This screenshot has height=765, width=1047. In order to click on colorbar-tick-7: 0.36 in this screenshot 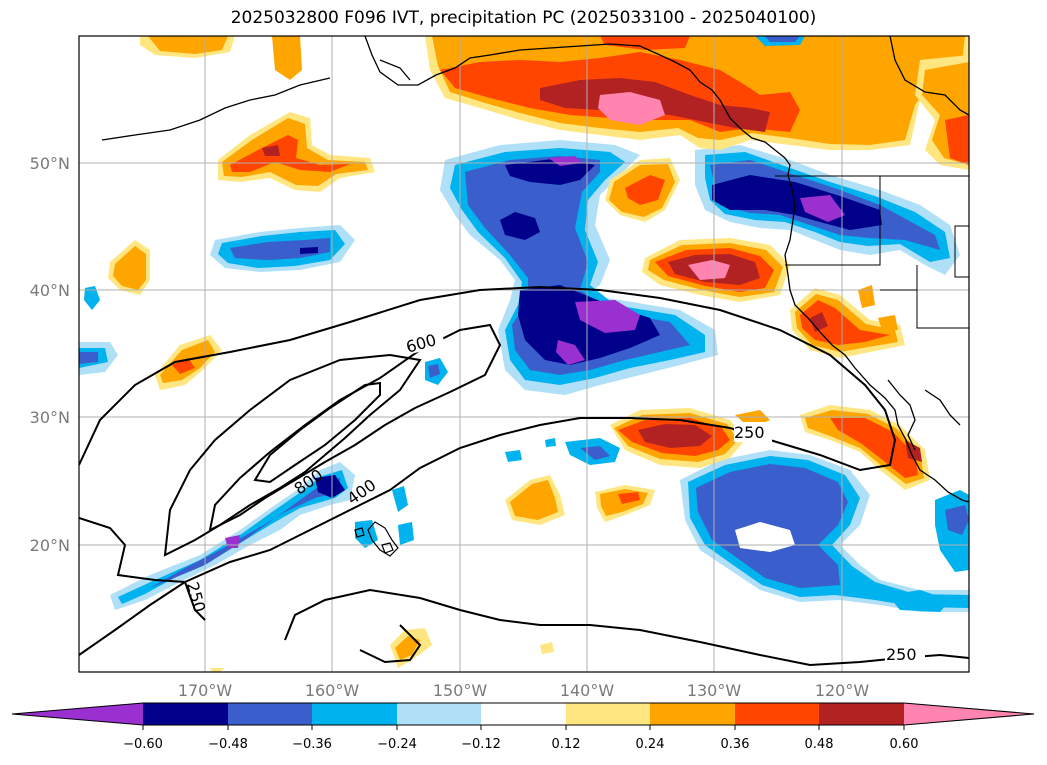, I will do `click(735, 744)`.